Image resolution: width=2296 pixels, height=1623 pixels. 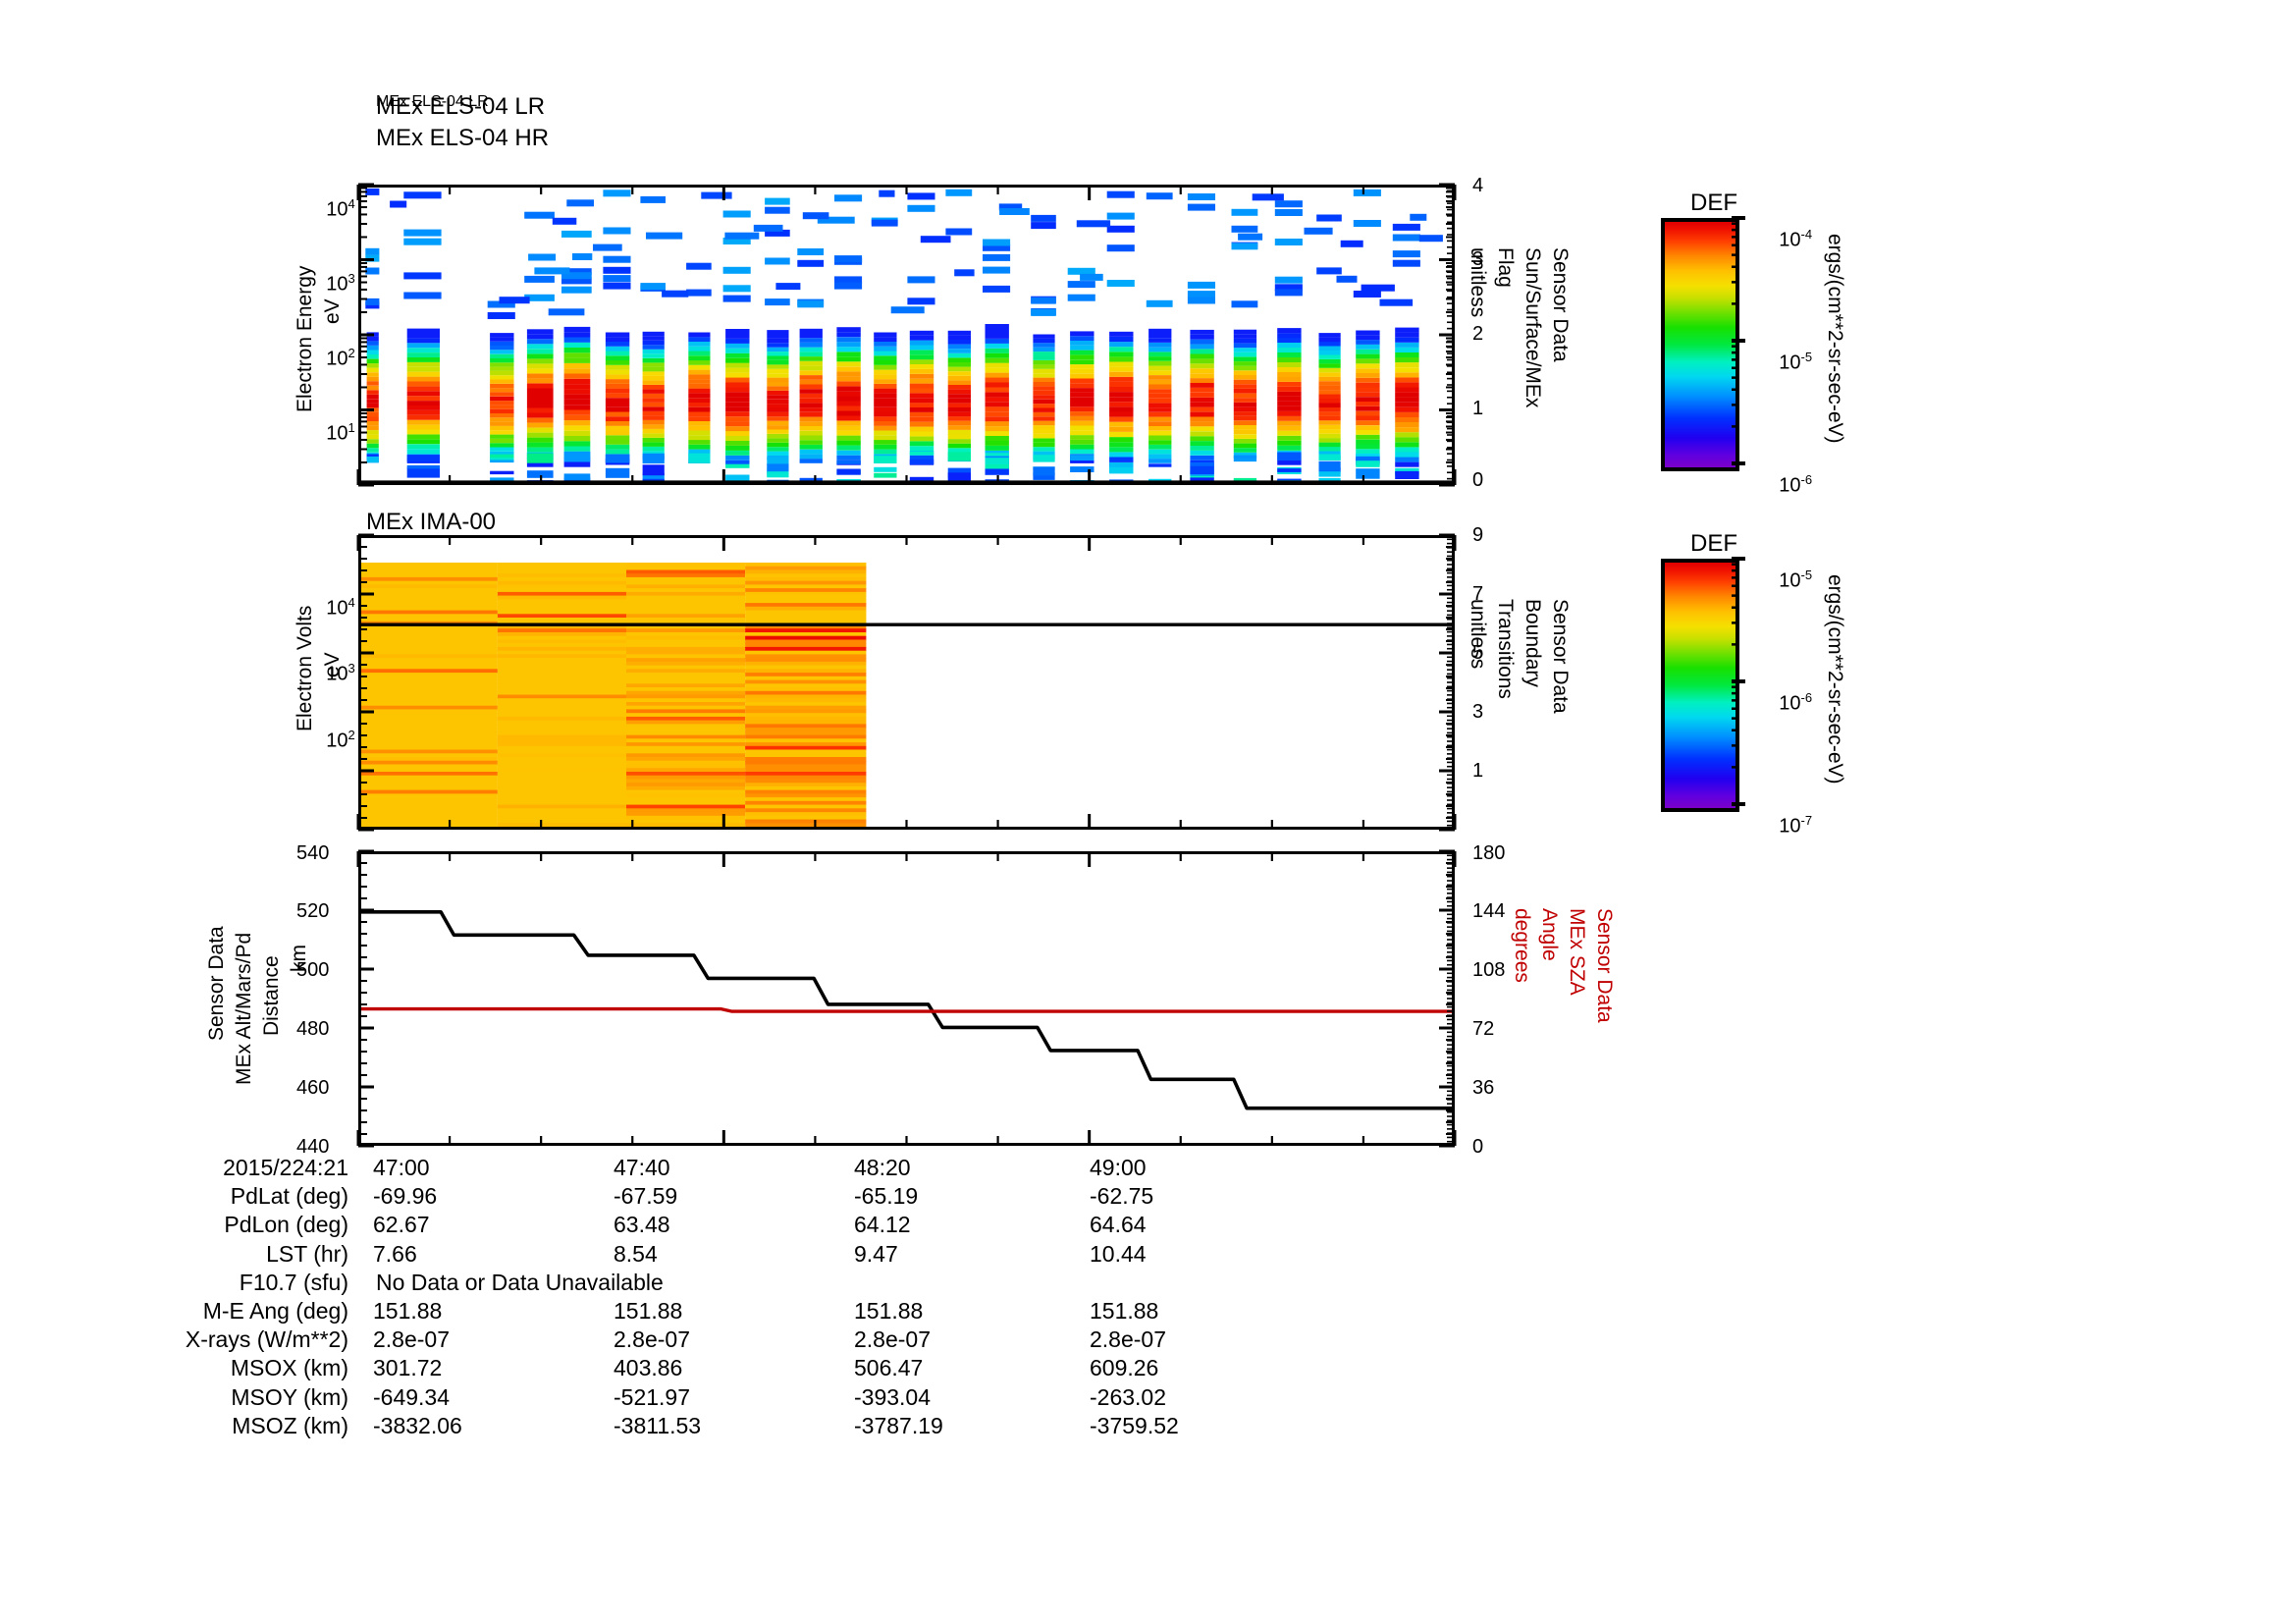 I want to click on table-cell: -3759.52, so click(x=1134, y=1425).